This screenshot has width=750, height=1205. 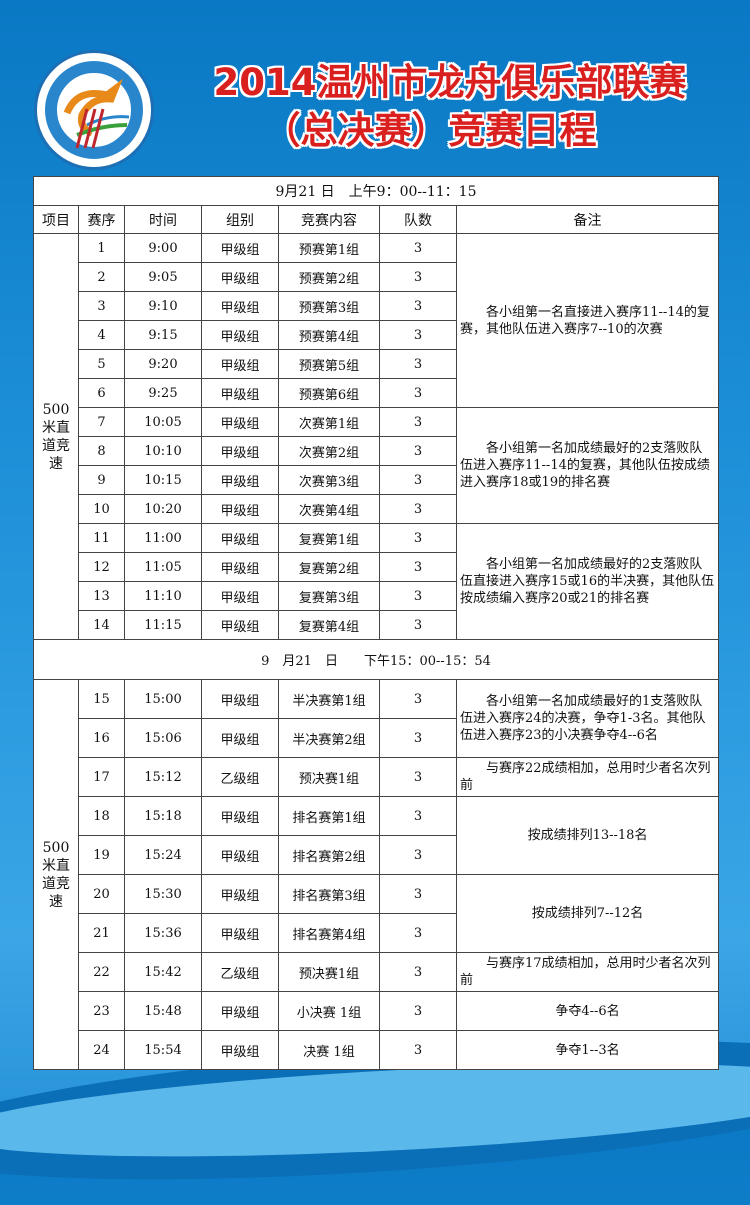 What do you see at coordinates (585, 320) in the screenshot?
I see `remark-text: 各小组第一名直接进入赛序11--14的复赛，其他队伍进入赛序7--10的次赛` at bounding box center [585, 320].